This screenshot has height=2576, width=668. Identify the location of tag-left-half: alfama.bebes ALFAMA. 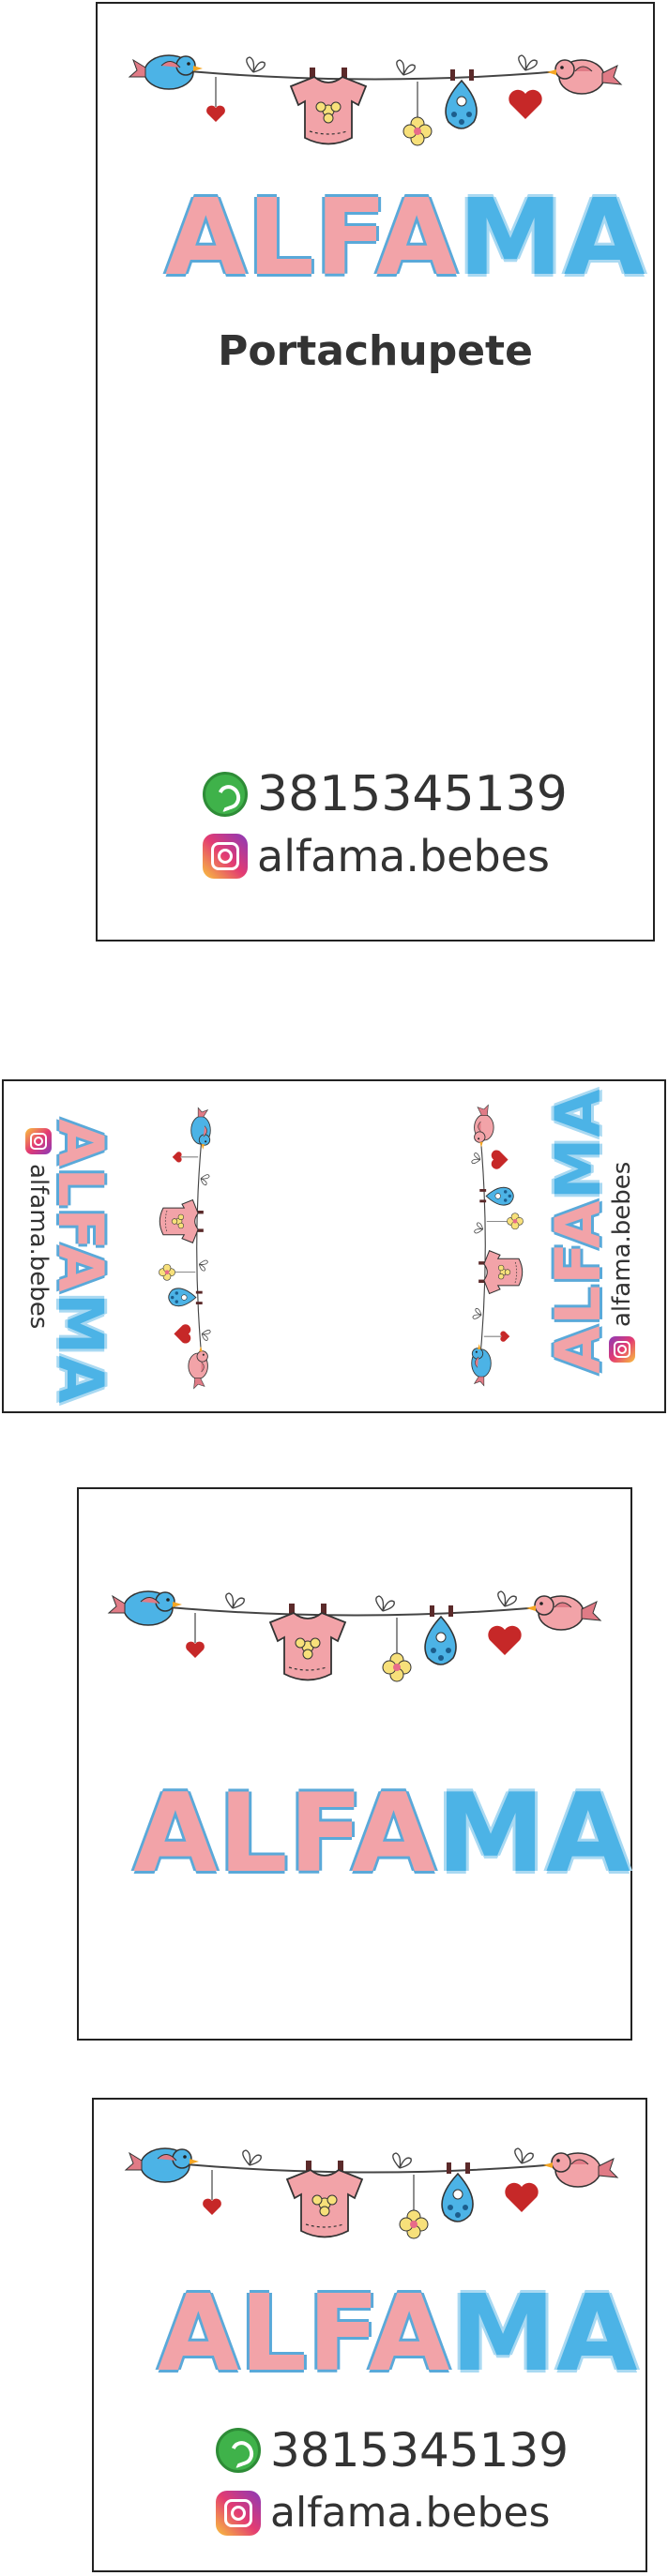
(170, 1246).